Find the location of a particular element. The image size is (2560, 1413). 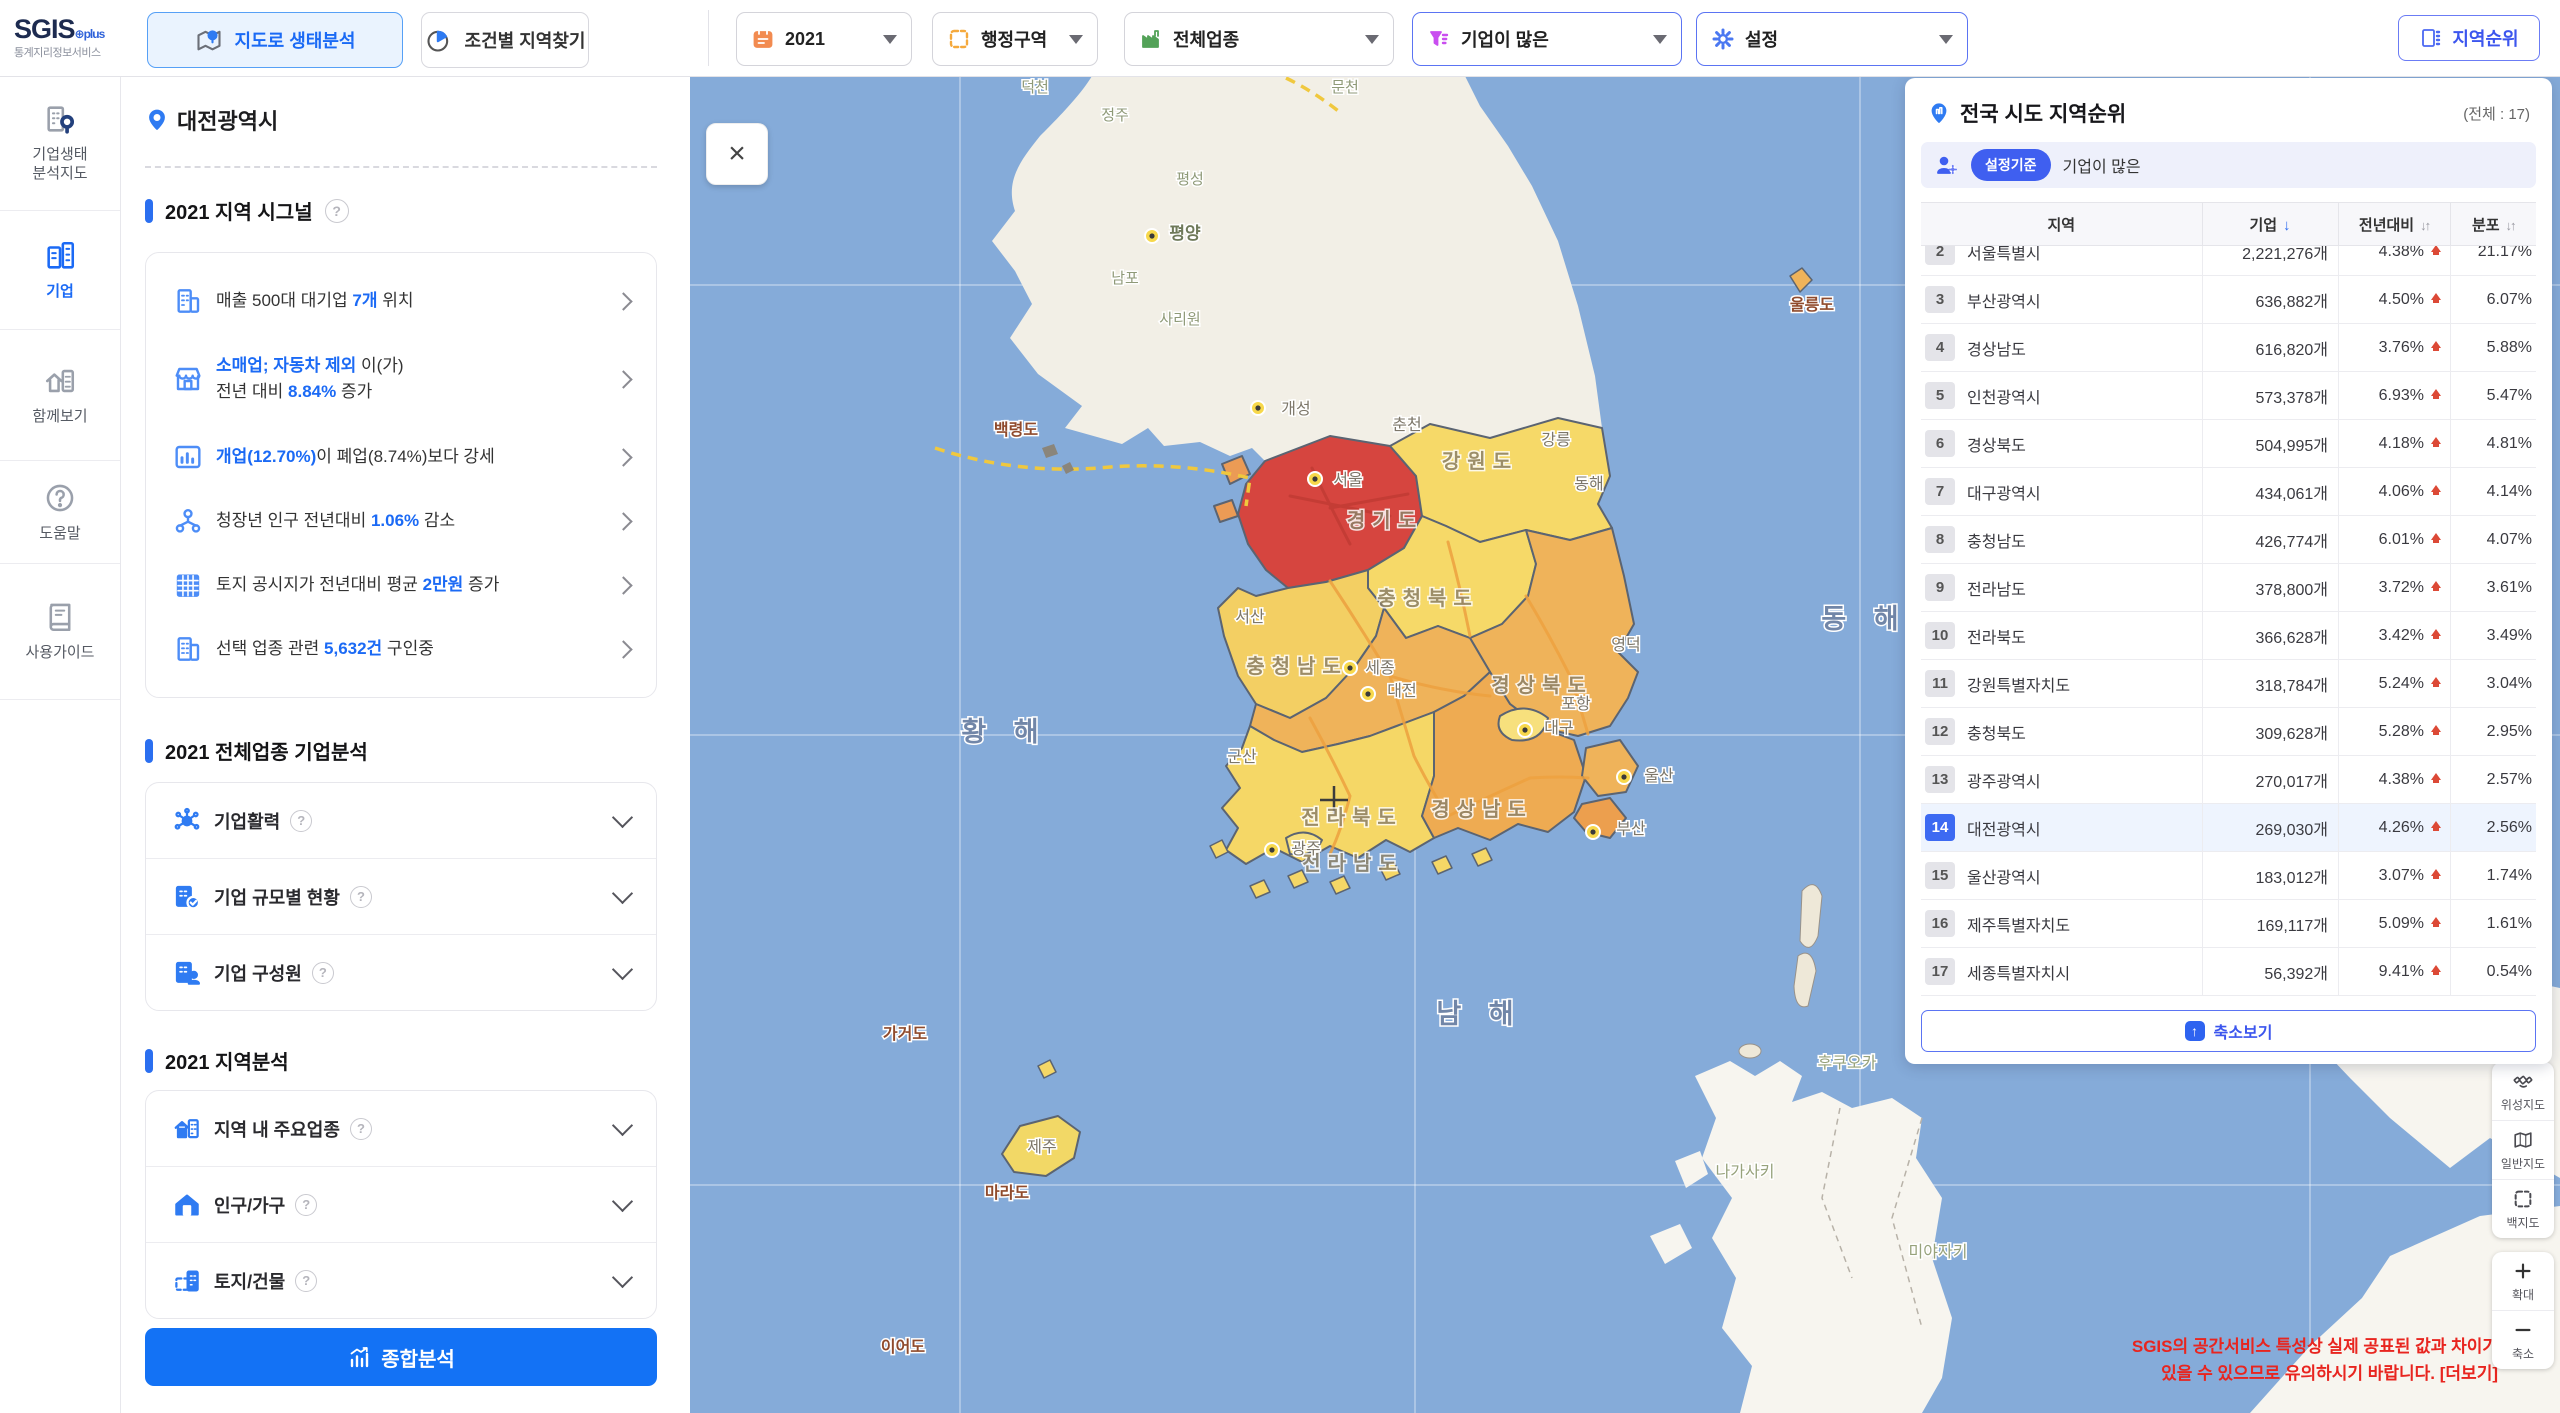

collapse-view-button: ↑ 축소보기 is located at coordinates (2228, 1031).